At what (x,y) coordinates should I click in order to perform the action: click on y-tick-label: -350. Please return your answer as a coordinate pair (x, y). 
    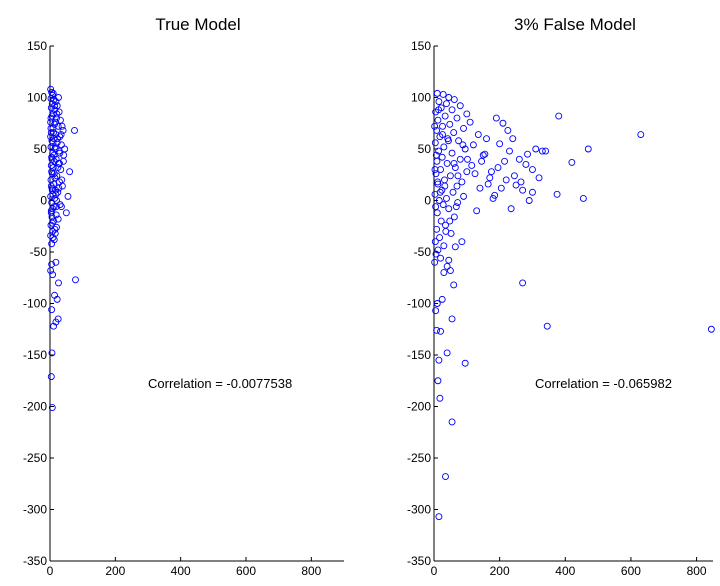
    Looking at the image, I should click on (419, 561).